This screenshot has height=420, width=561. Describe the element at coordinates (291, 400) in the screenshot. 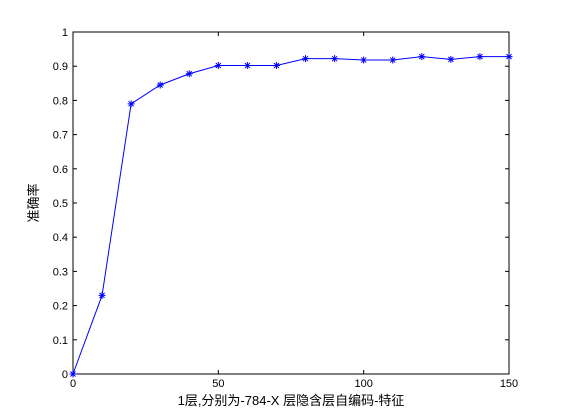

I see `x-axis-label: 1层,分别为-784-X 层隐含层自编码-特征` at that location.